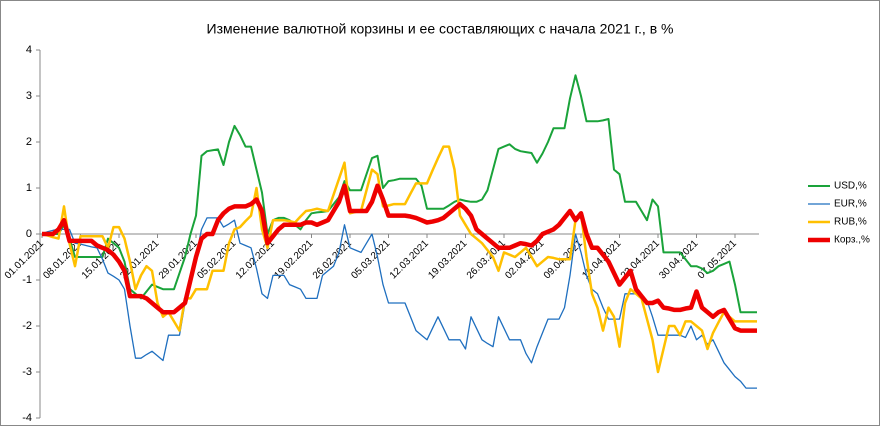  I want to click on y-tick-label: -3, so click(27, 372).